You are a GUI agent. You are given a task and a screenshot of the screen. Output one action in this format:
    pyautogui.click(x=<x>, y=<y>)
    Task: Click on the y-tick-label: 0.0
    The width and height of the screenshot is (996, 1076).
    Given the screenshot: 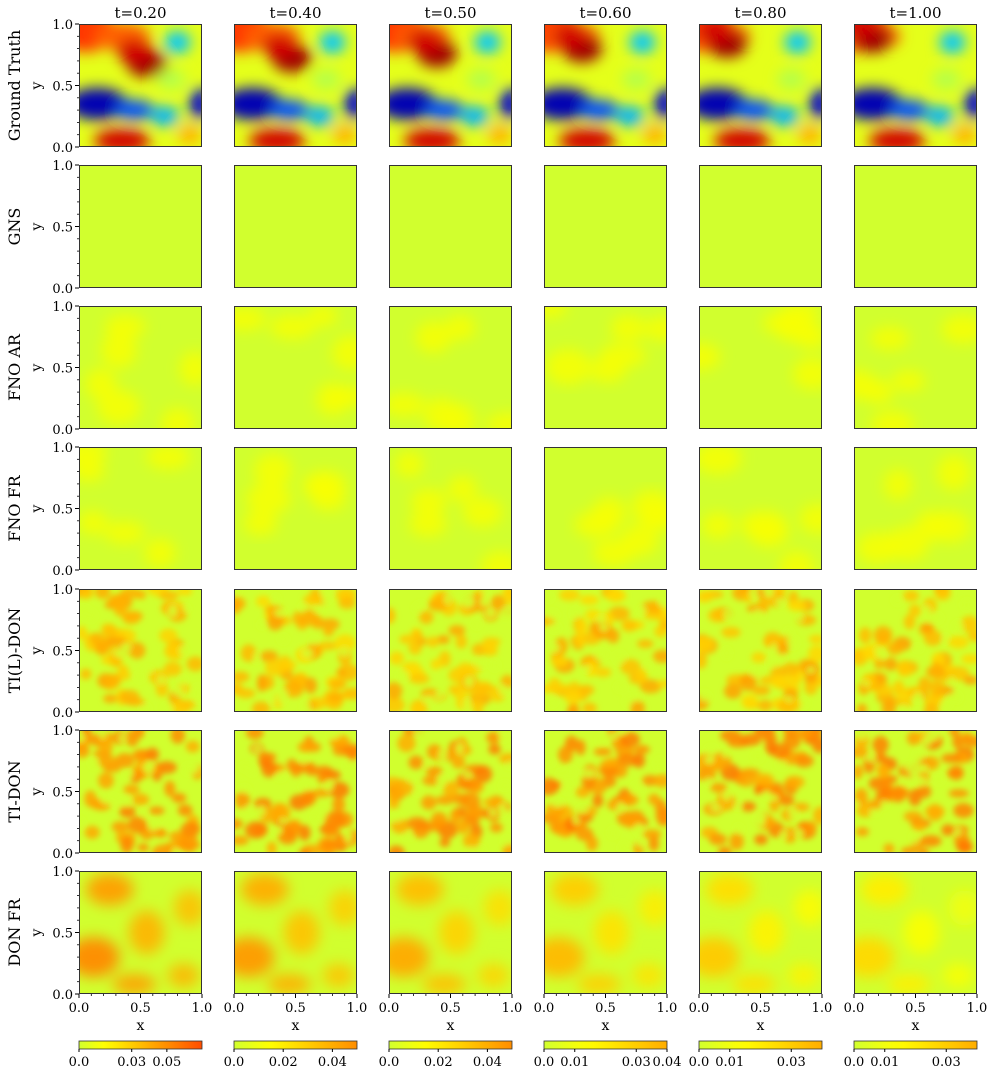 What is the action you would take?
    pyautogui.click(x=62, y=713)
    